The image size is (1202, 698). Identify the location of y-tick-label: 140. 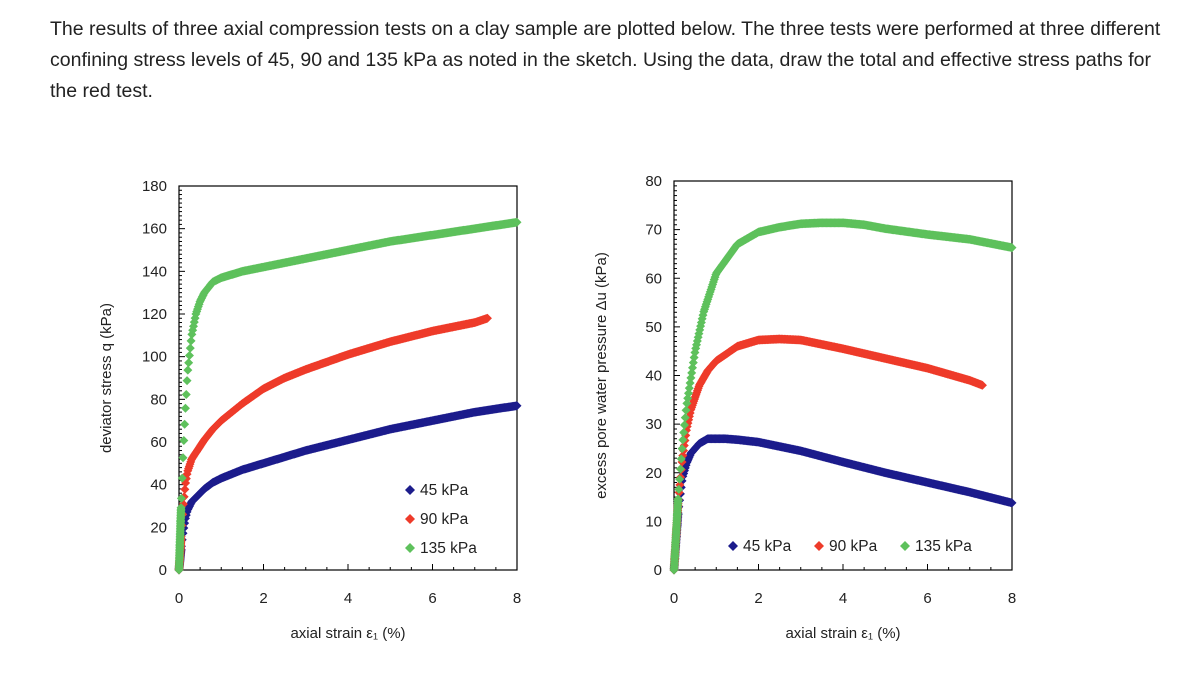
(154, 271).